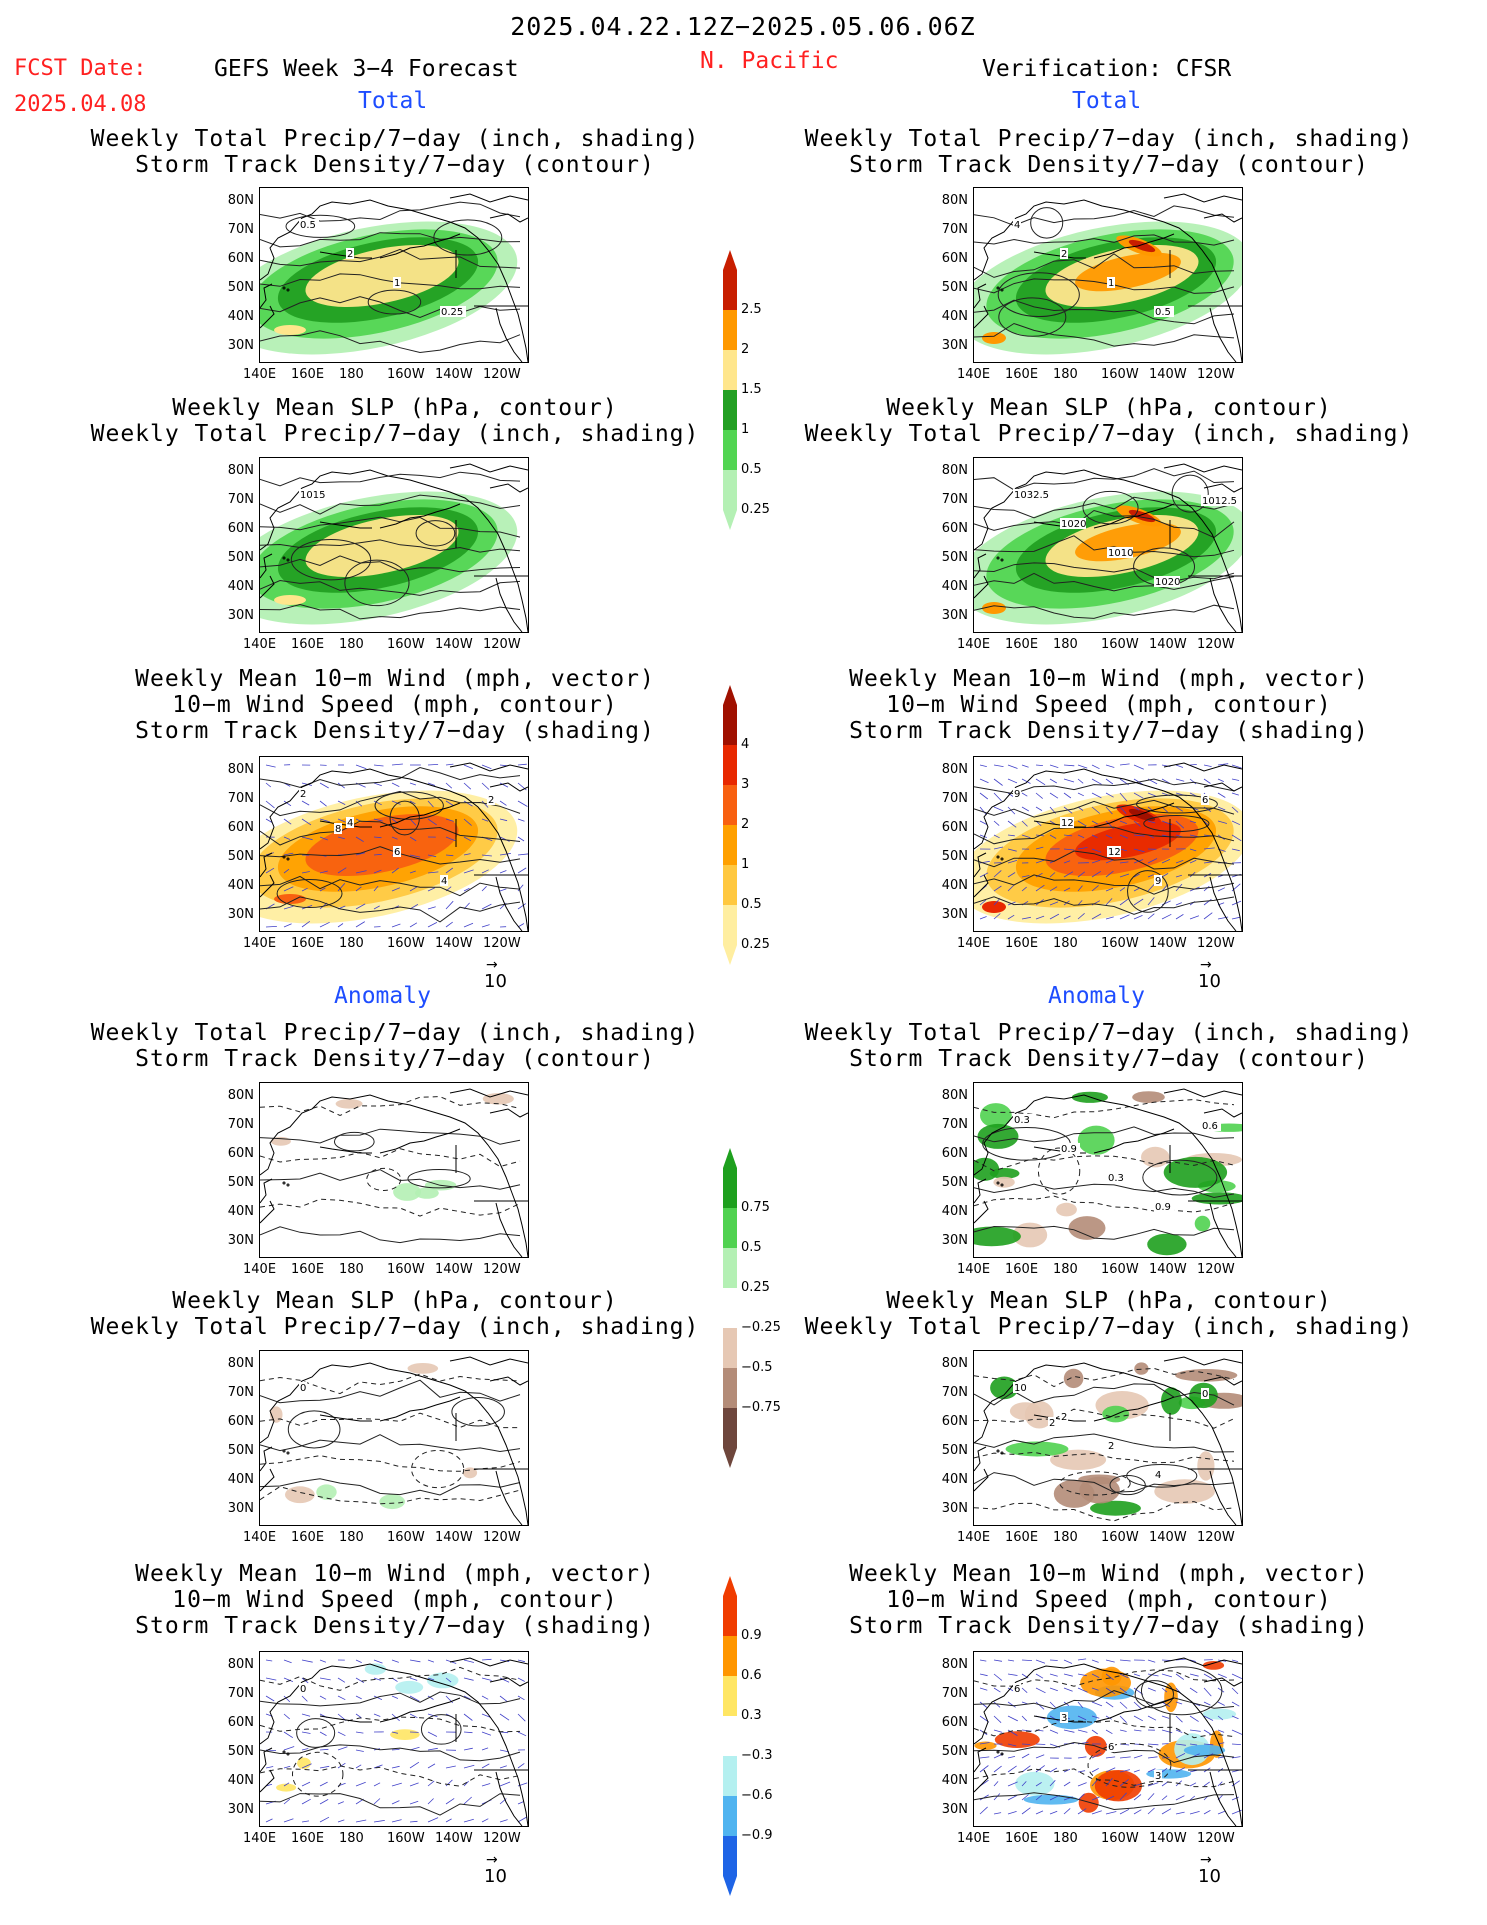 This screenshot has height=1925, width=1487. I want to click on colorbar-storm_anom, so click(730, 1738).